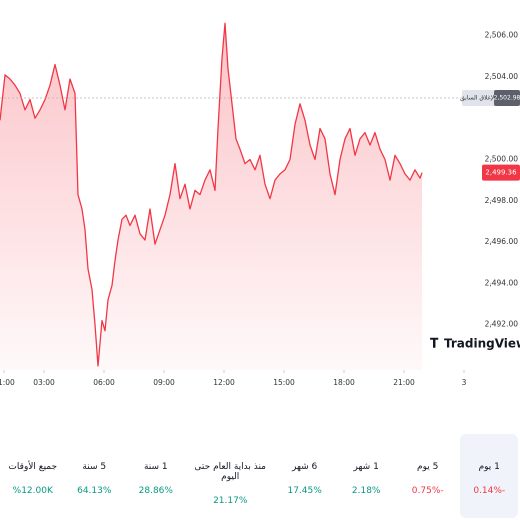  I want to click on y-tick-label: 2,504.00, so click(502, 76).